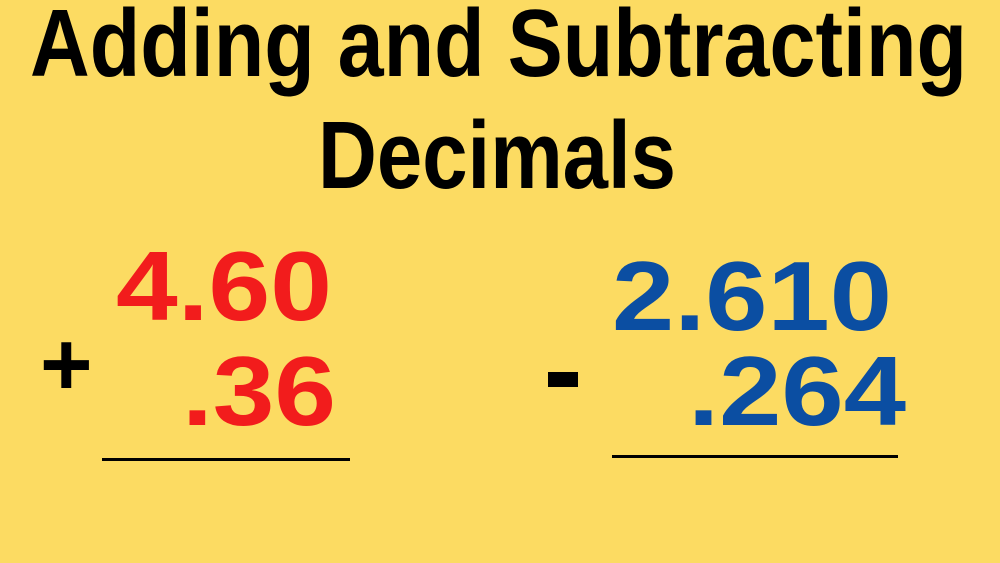 The image size is (1000, 563). What do you see at coordinates (224, 286) in the screenshot?
I see `addition-top-number: 4.60` at bounding box center [224, 286].